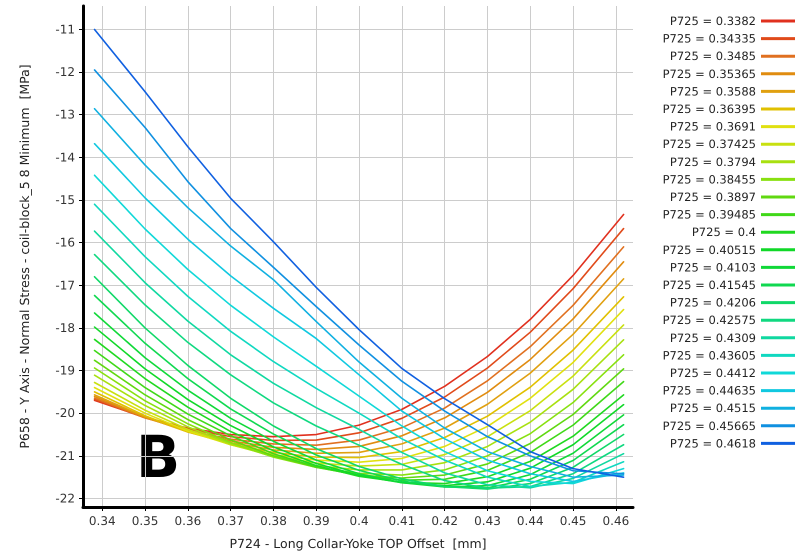 The width and height of the screenshot is (808, 555). What do you see at coordinates (709, 109) in the screenshot?
I see `legend-label: P725 = 0.36395` at bounding box center [709, 109].